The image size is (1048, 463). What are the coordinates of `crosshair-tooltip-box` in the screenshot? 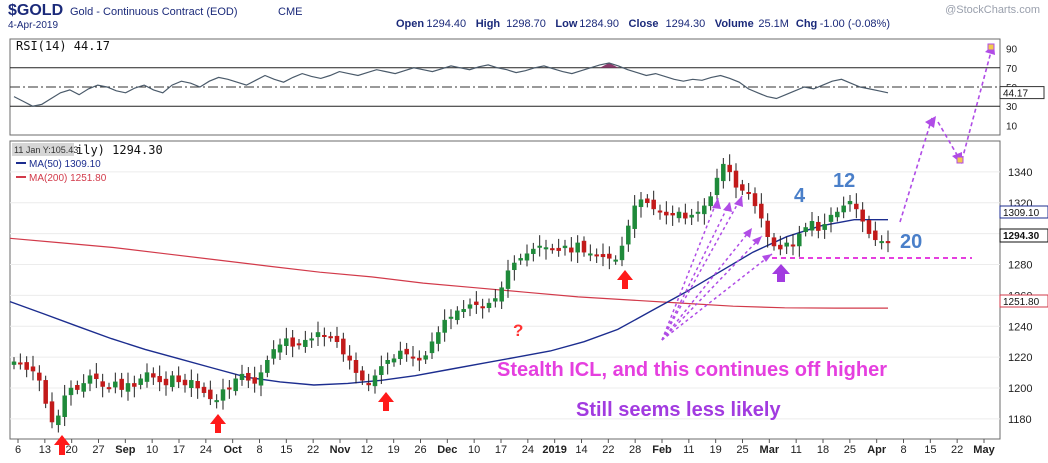 It's located at (43, 149).